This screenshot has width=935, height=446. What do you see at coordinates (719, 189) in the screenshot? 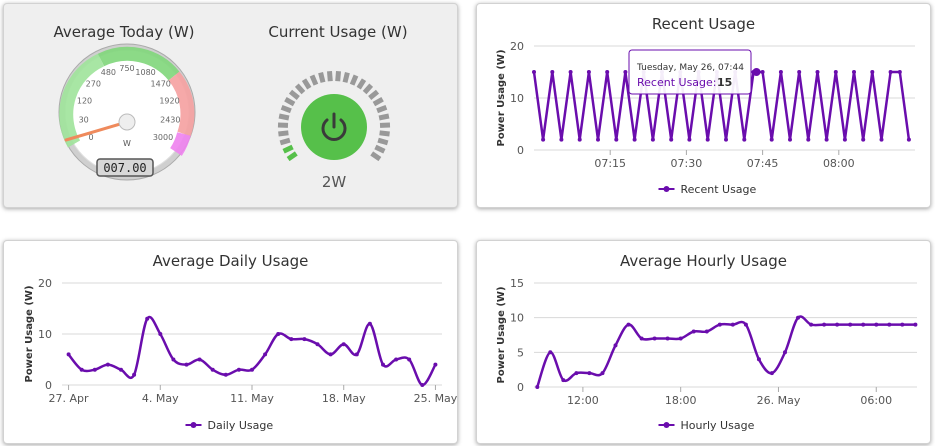
I see `legend-label: Recent Usage` at bounding box center [719, 189].